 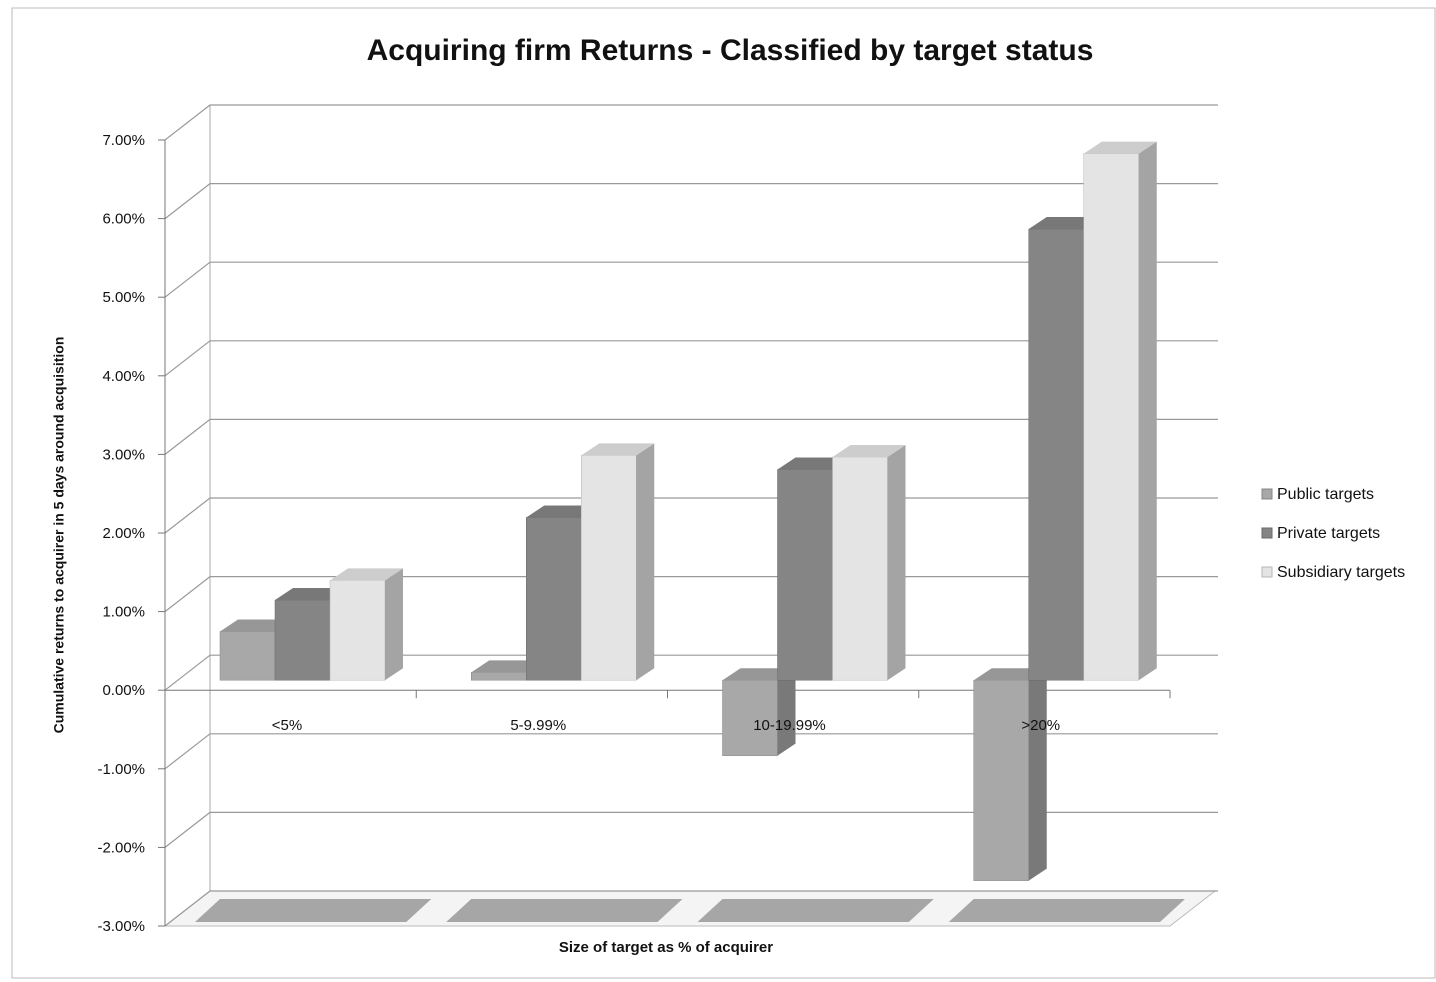 What do you see at coordinates (1325, 494) in the screenshot?
I see `legend-label: Public targets` at bounding box center [1325, 494].